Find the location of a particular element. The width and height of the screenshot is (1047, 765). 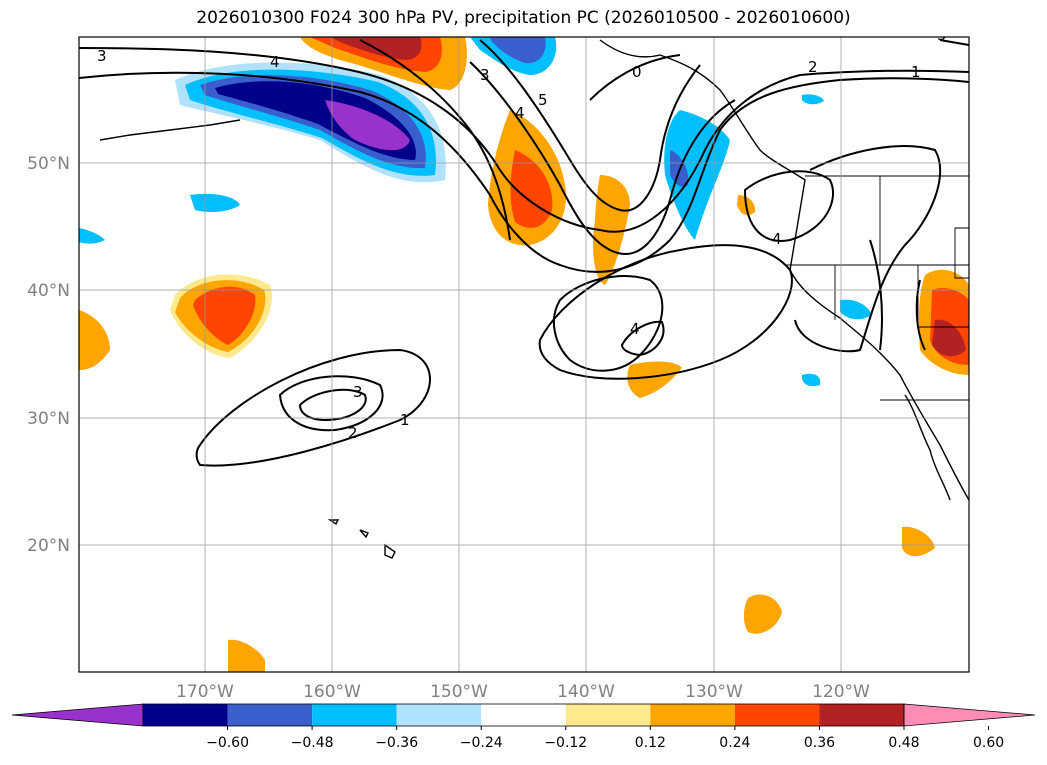

lon-label: 150°W is located at coordinates (459, 692).